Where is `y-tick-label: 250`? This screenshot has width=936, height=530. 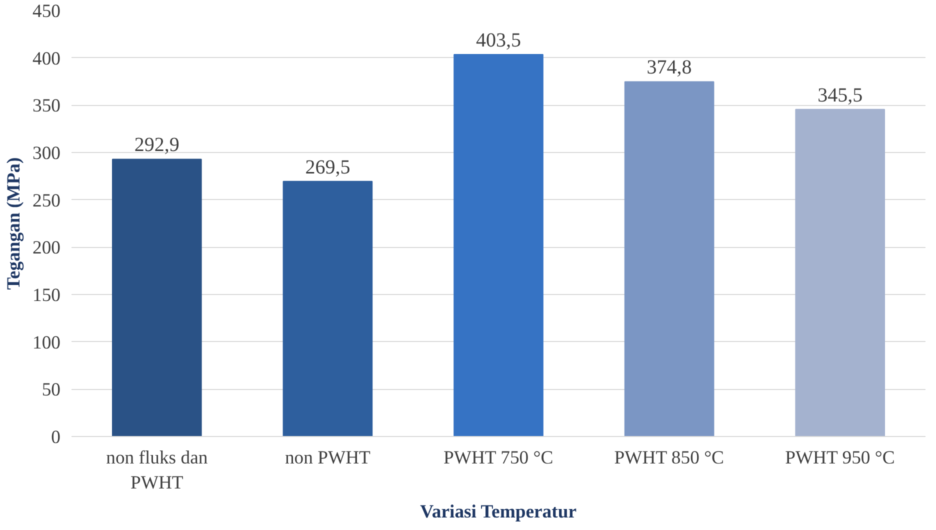 y-tick-label: 250 is located at coordinates (46, 201).